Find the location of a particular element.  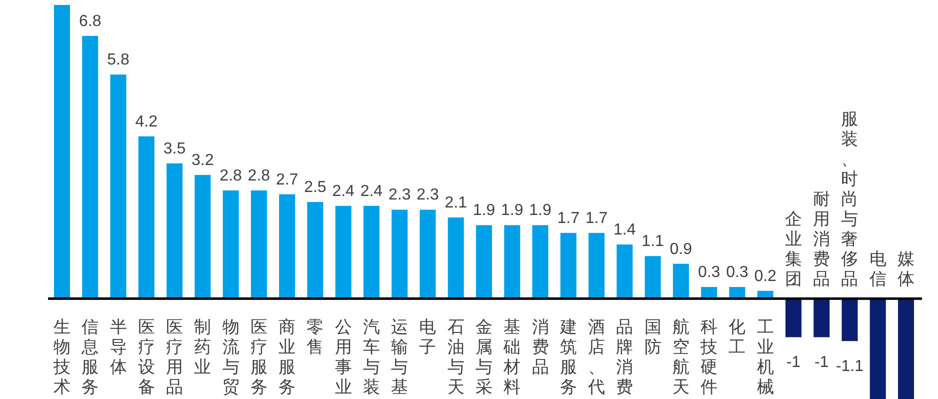

x-tick-label: 建筑服务 is located at coordinates (567, 357).